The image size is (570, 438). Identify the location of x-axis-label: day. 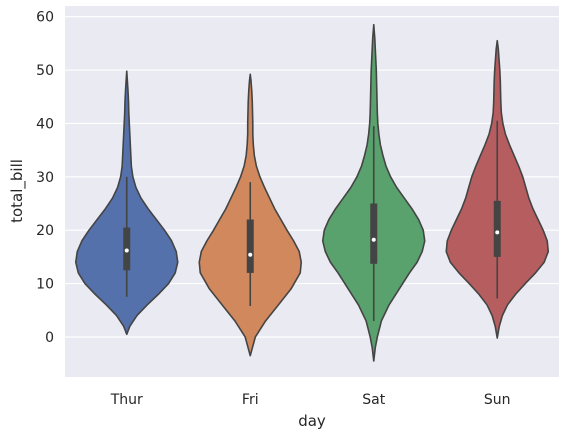
(312, 421).